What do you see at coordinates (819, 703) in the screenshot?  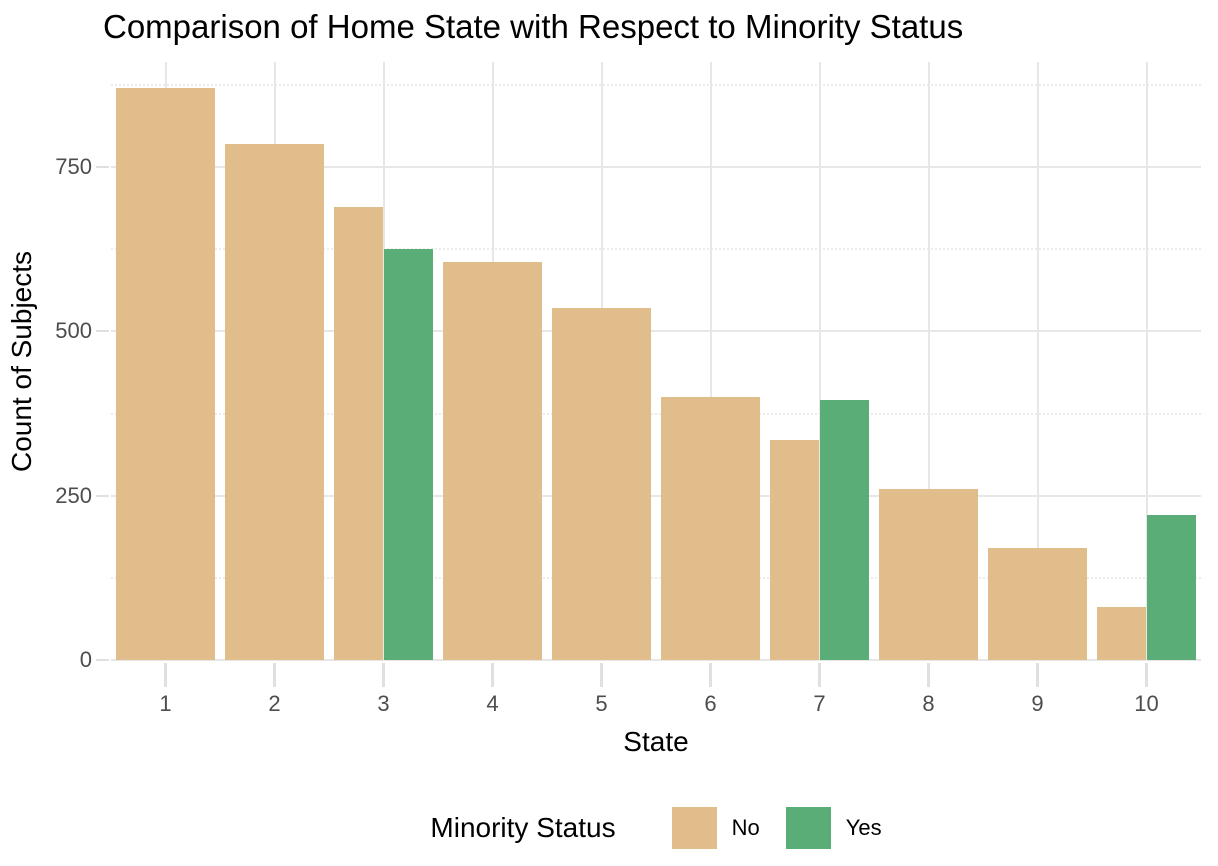 I see `x-tick-label: 7` at bounding box center [819, 703].